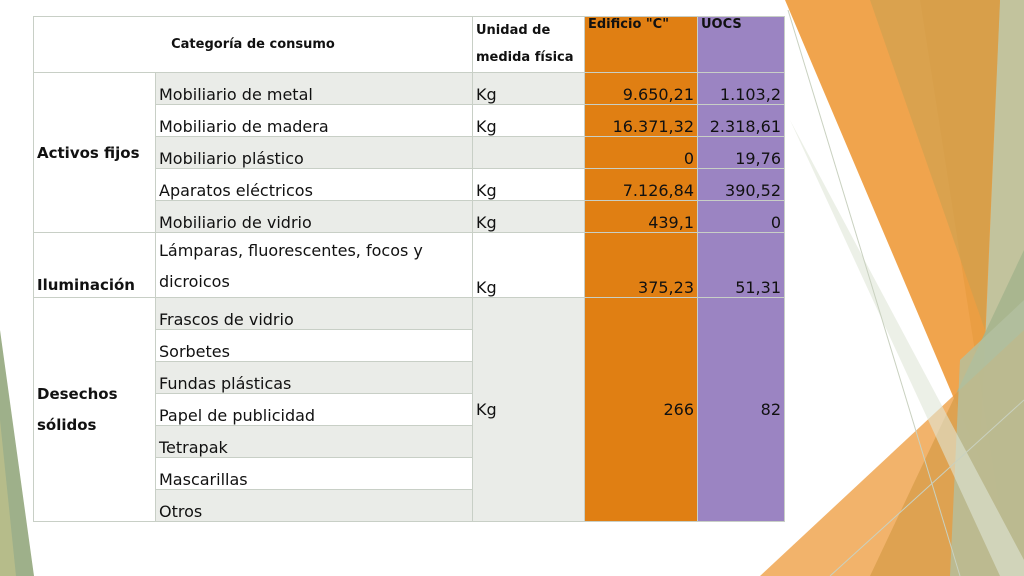 Image resolution: width=1024 pixels, height=576 pixels. Describe the element at coordinates (314, 505) in the screenshot. I see `item-cell: Otros` at that location.